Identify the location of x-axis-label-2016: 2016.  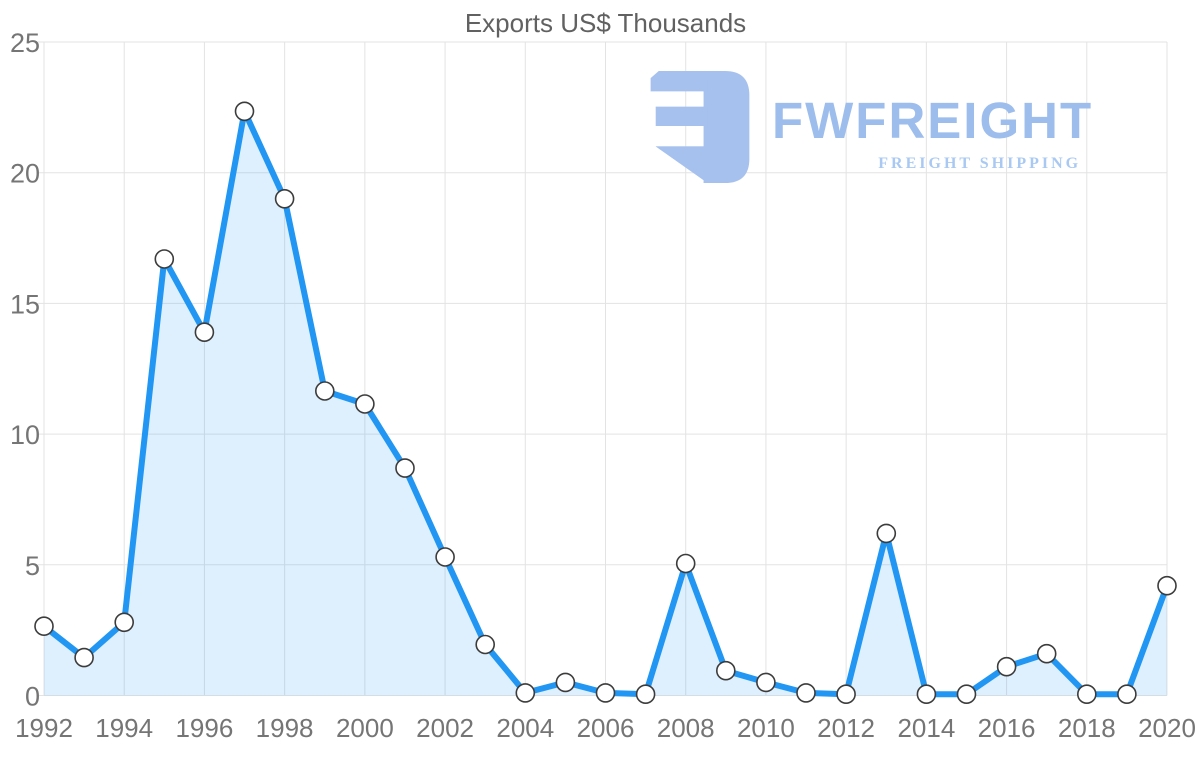
(1007, 728).